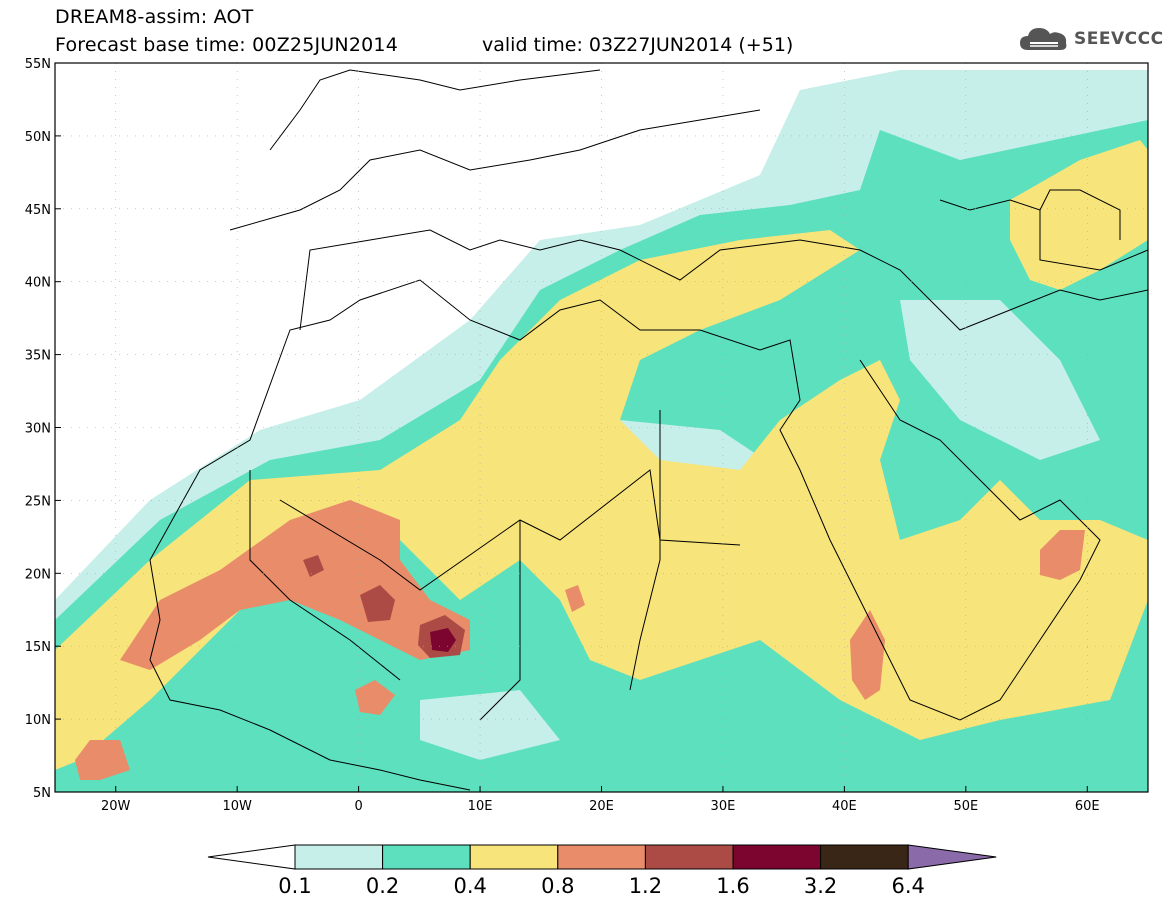 The width and height of the screenshot is (1165, 905). Describe the element at coordinates (154, 17) in the screenshot. I see `chart-title: DREAM8-assim: AOT` at that location.